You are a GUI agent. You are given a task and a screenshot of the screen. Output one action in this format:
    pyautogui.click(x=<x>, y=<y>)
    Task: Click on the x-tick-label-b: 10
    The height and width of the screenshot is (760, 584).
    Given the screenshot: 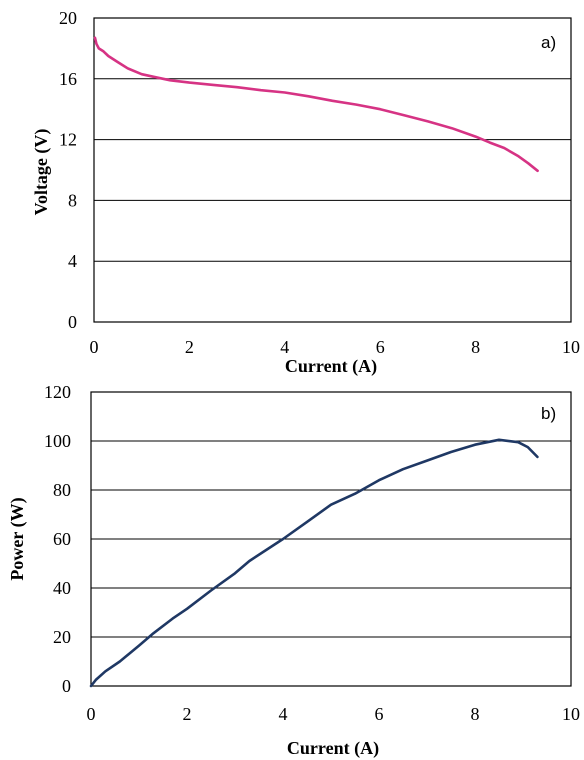 What is the action you would take?
    pyautogui.click(x=571, y=714)
    